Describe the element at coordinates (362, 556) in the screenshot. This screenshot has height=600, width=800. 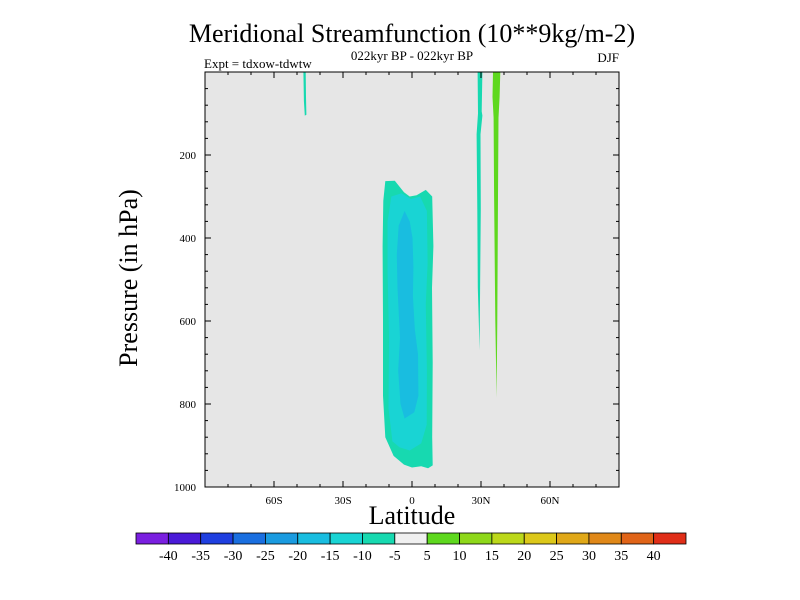
I see `colorbar-label: -10` at that location.